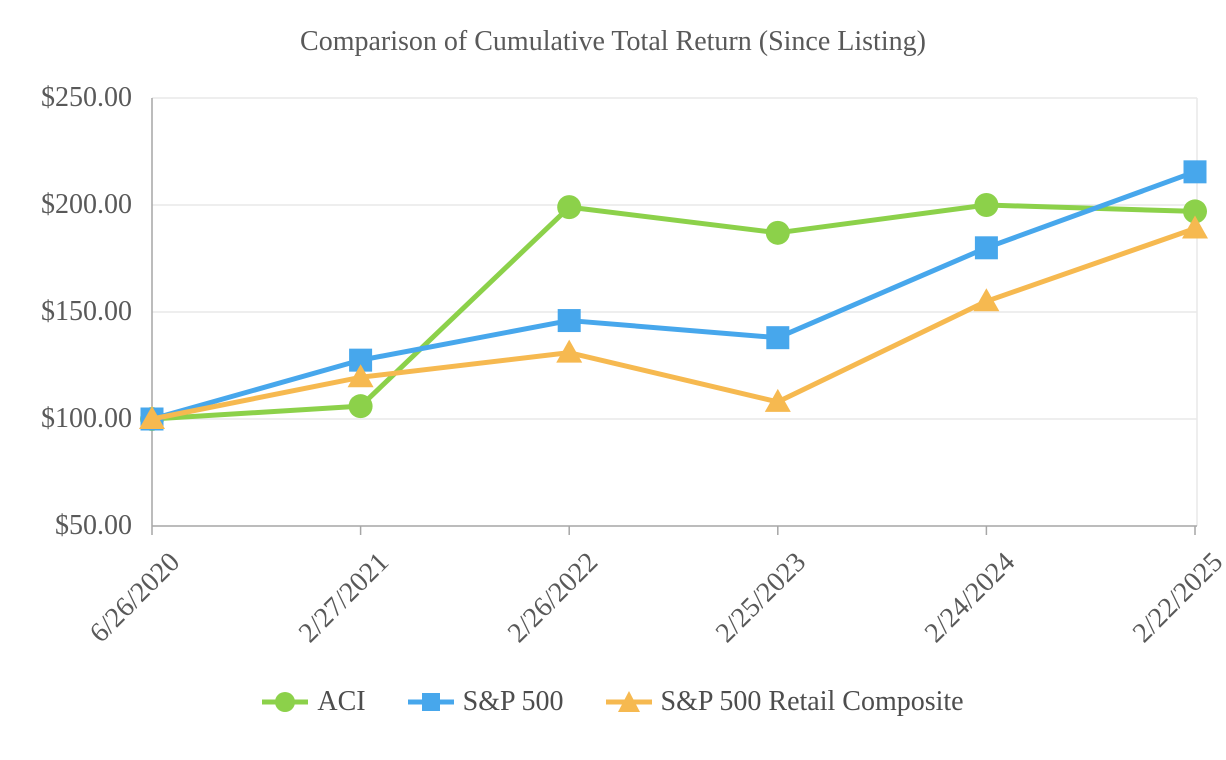 This screenshot has width=1226, height=760. What do you see at coordinates (628, 701) in the screenshot?
I see `sp500-retail-composite-series-marker-icon` at bounding box center [628, 701].